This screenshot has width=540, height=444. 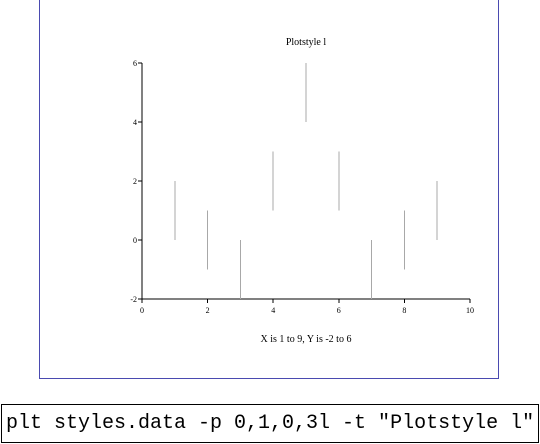 I want to click on y-tick-label: 4, so click(x=135, y=122).